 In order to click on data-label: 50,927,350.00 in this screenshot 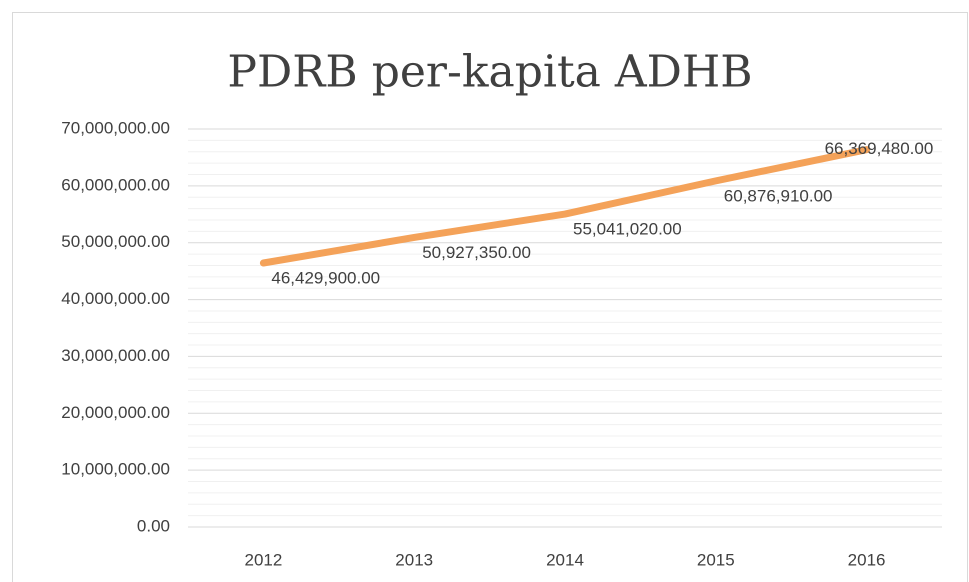, I will do `click(476, 252)`.